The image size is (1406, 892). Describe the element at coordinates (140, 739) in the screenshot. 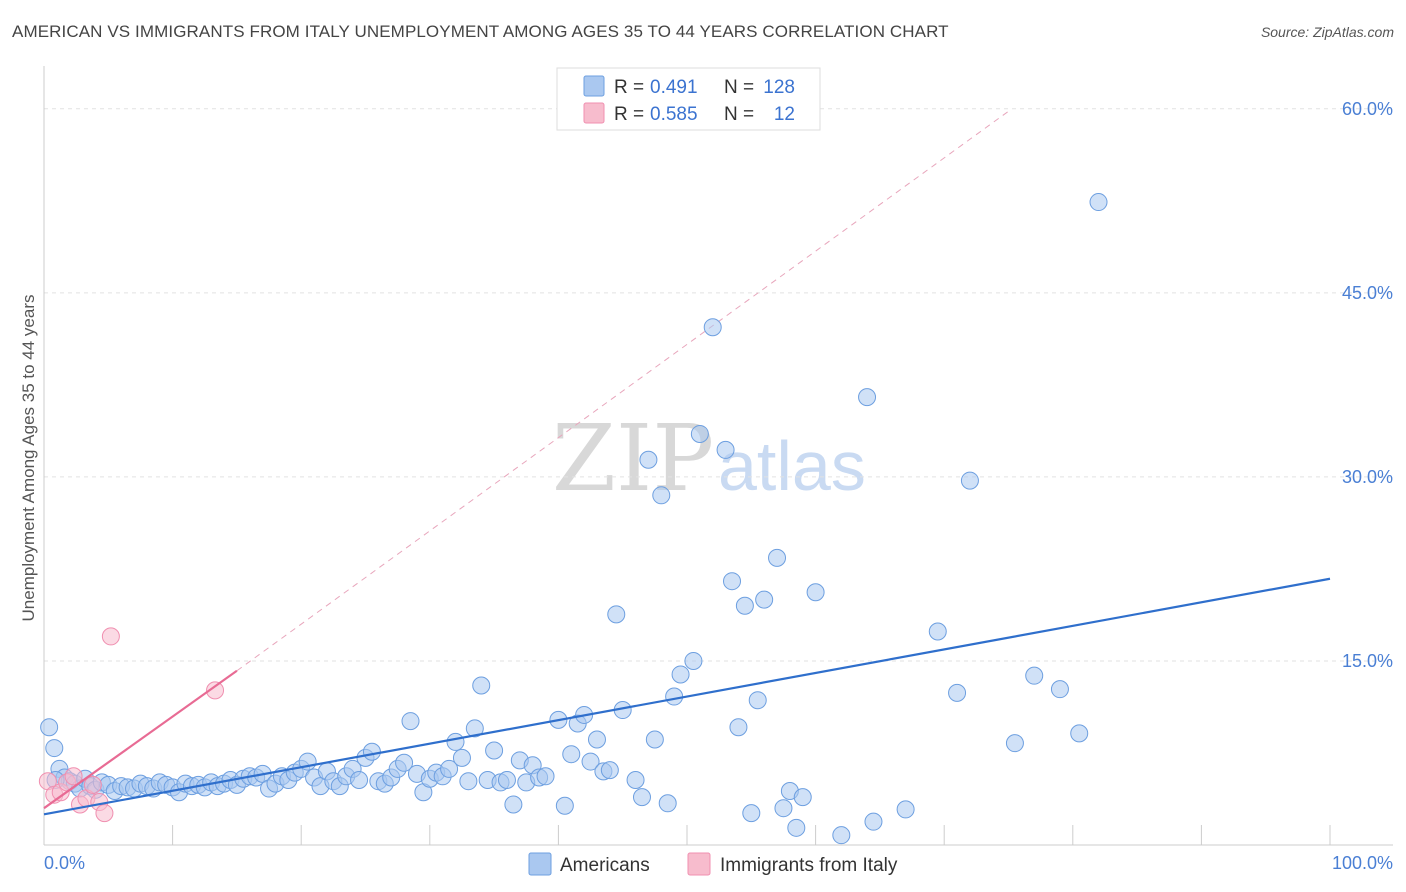

I see `trend-line-italy` at that location.